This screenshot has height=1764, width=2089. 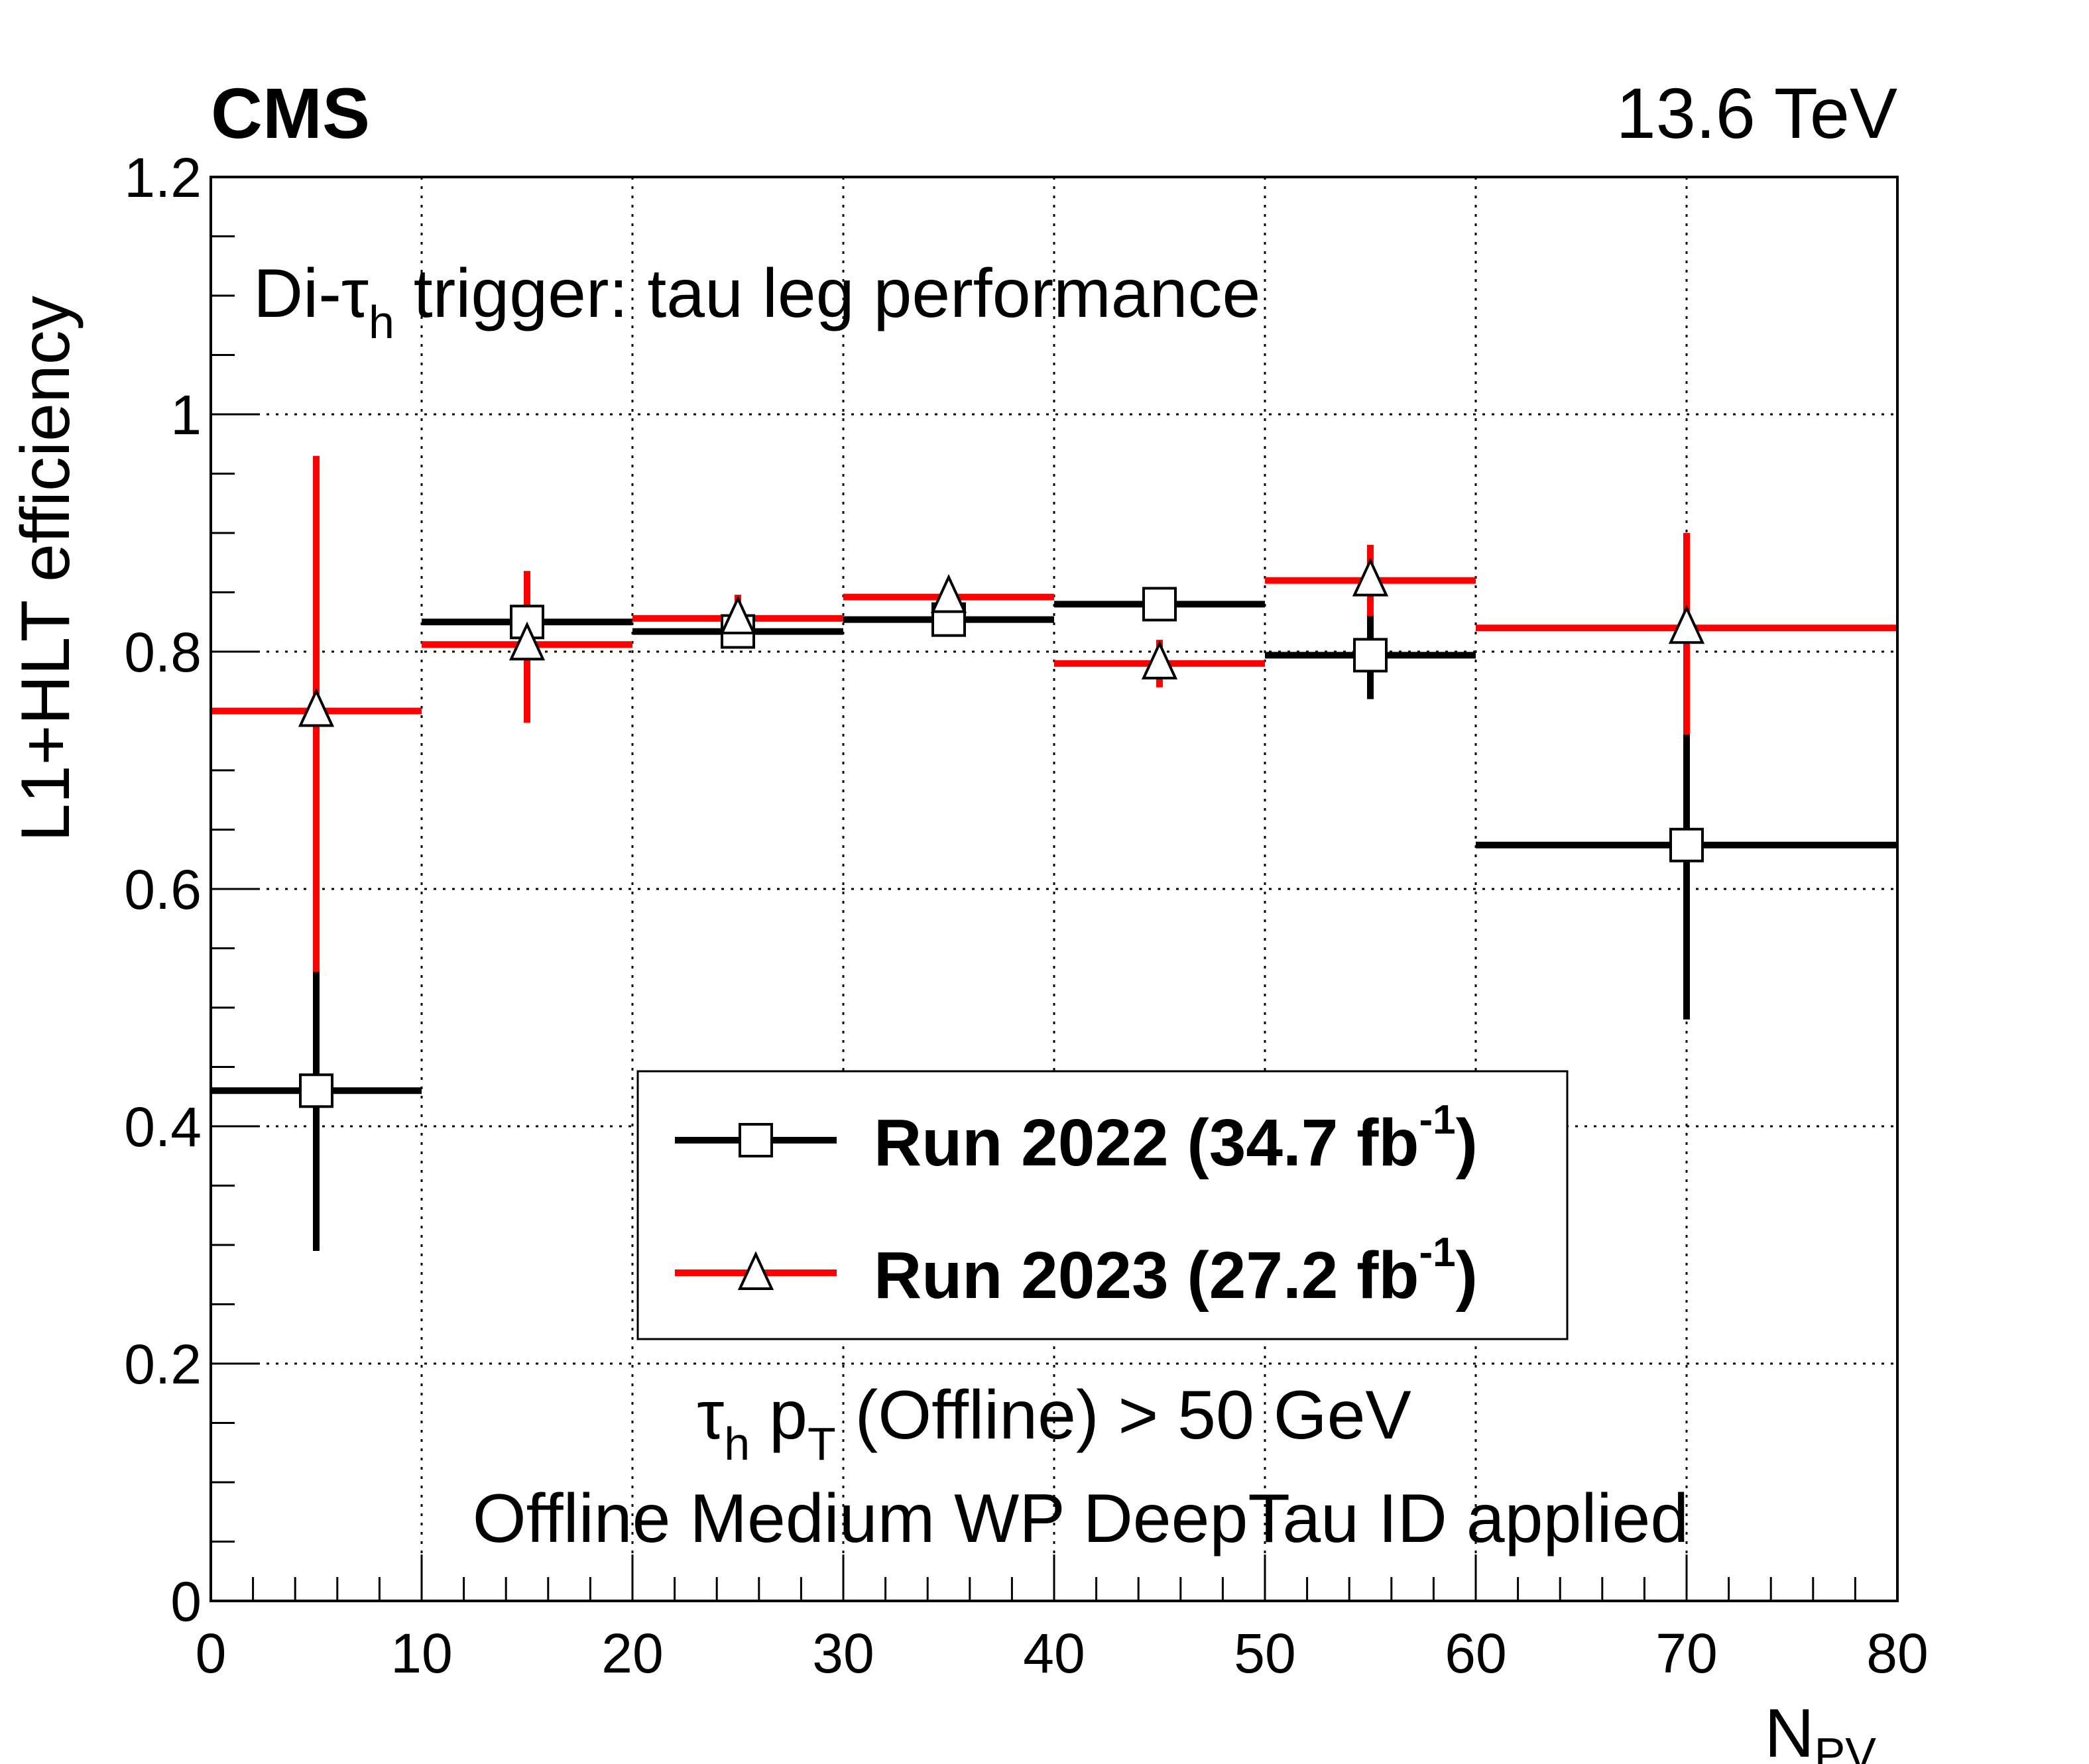 What do you see at coordinates (1054, 1653) in the screenshot?
I see `x-tick-label: 40` at bounding box center [1054, 1653].